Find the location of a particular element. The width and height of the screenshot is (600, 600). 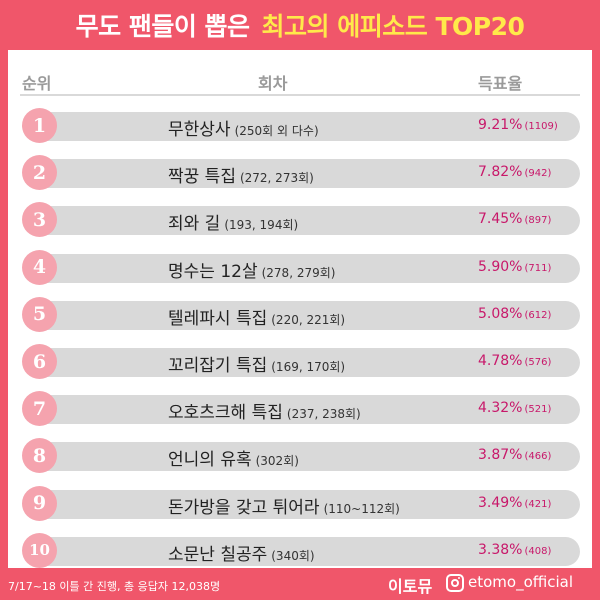

ranking-row: 5 텔레파시 특집 (220, 221회) 5.08% (612) is located at coordinates (299, 314).